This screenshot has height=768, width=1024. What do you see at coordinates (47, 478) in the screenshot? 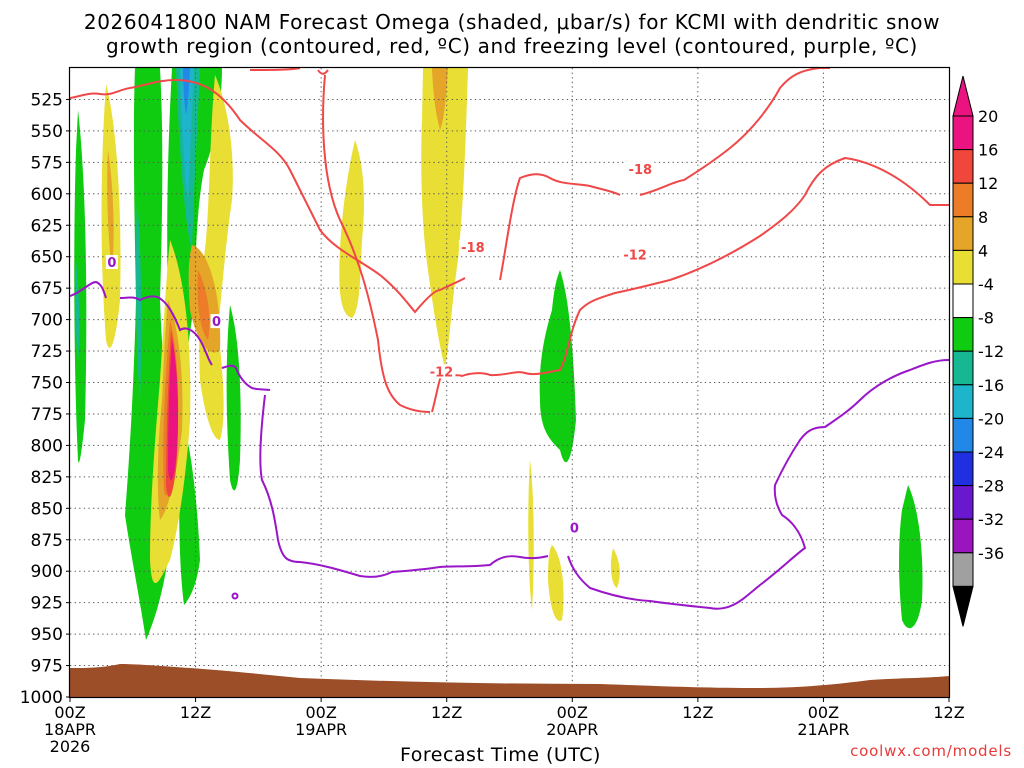
I see `y-tick-label: 825` at bounding box center [47, 478].